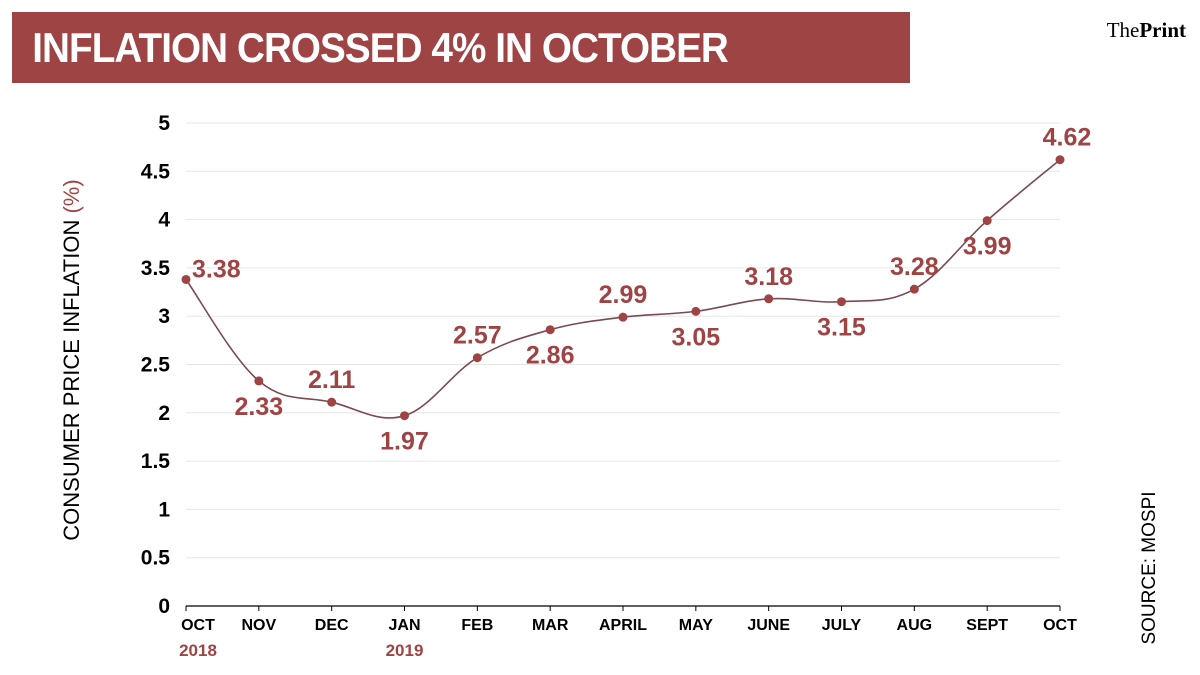 The height and width of the screenshot is (675, 1200). Describe the element at coordinates (156, 365) in the screenshot. I see `y-tick-label: 2.5` at that location.